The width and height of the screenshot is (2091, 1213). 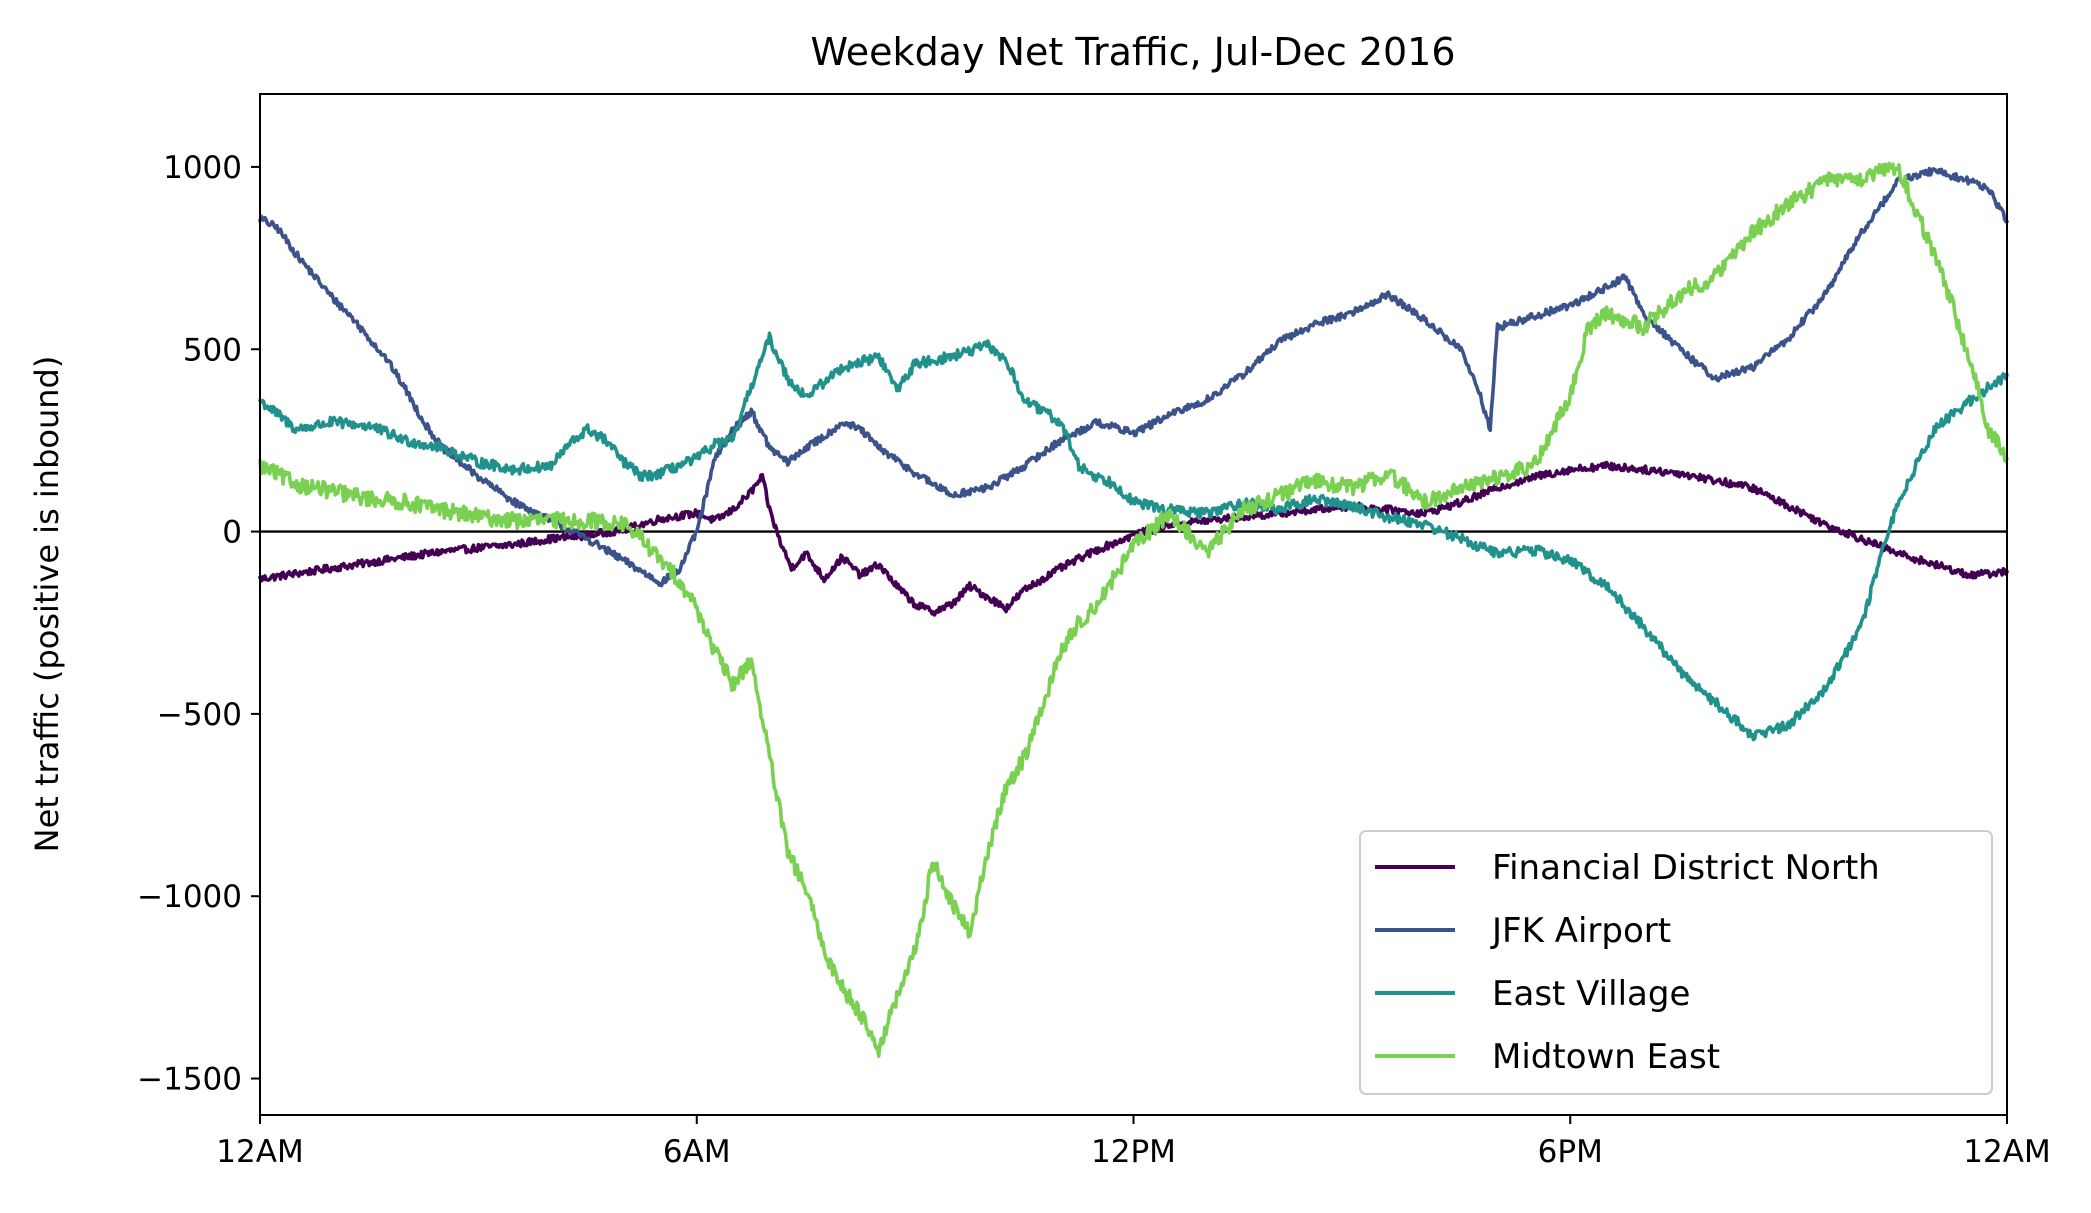 I want to click on y-tick-label: 500, so click(x=212, y=350).